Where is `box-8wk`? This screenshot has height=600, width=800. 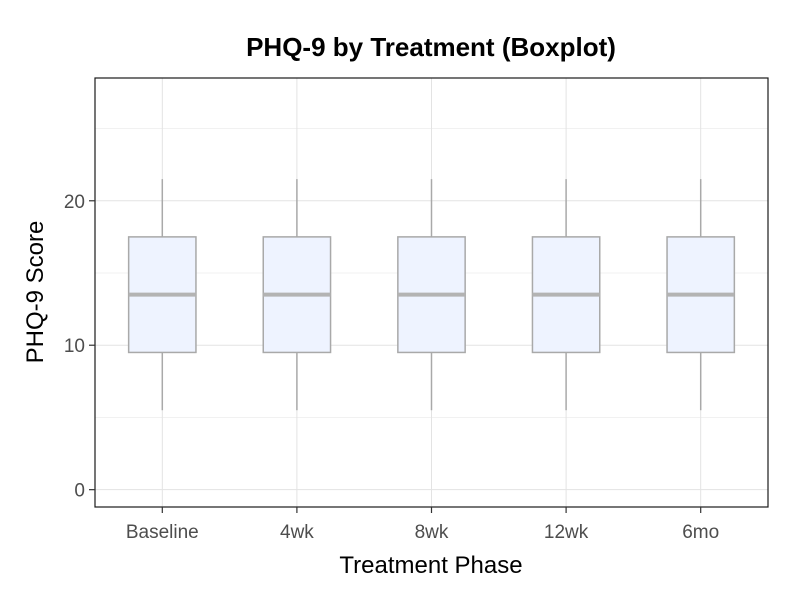
box-8wk is located at coordinates (431, 295).